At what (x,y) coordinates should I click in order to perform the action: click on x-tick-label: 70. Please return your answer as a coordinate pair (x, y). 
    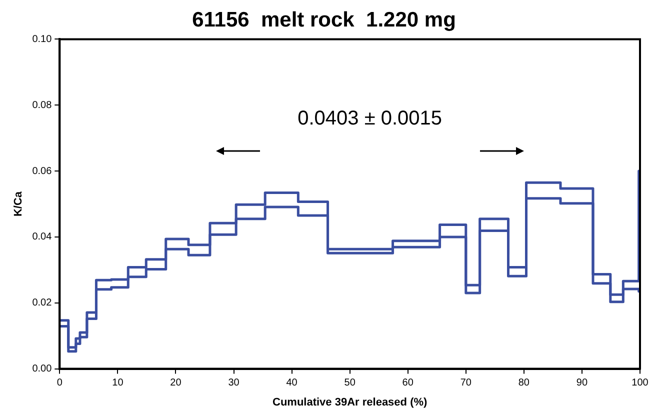
    Looking at the image, I should click on (466, 383).